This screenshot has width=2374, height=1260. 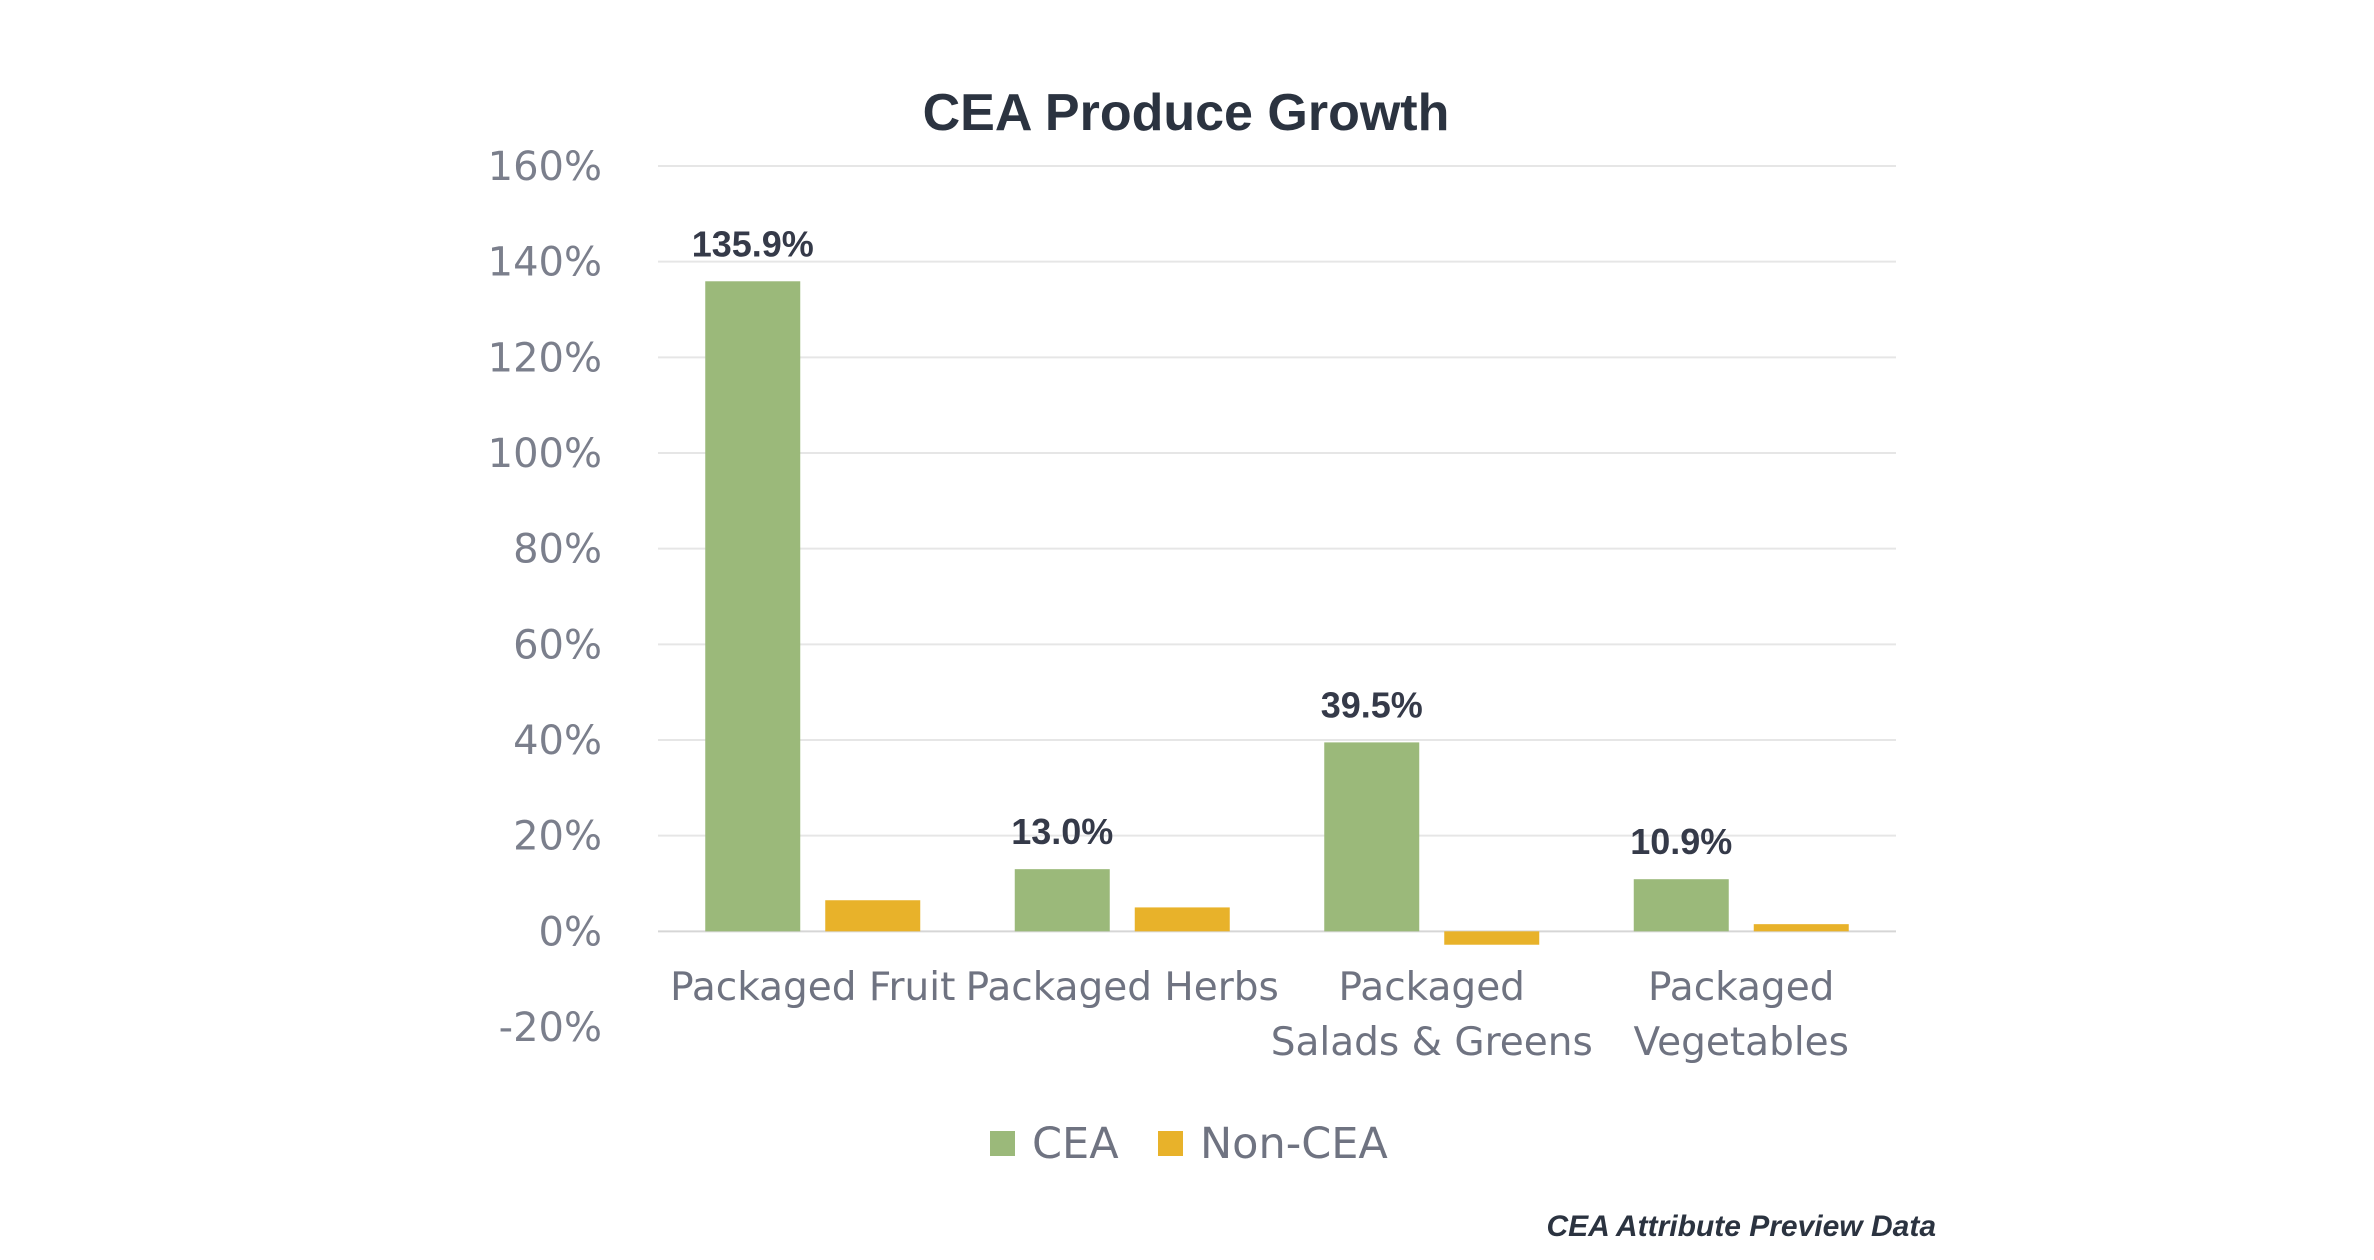 What do you see at coordinates (545, 454) in the screenshot?
I see `y-tick-label: 100%` at bounding box center [545, 454].